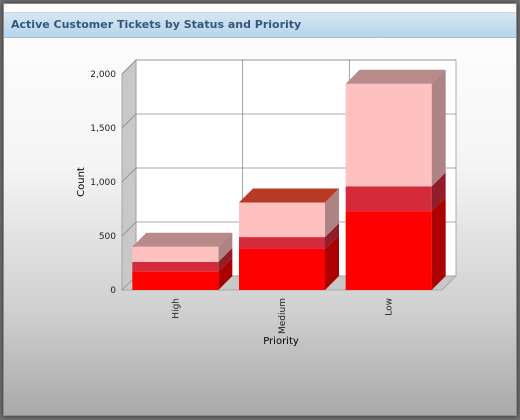 The width and height of the screenshot is (520, 420). Describe the element at coordinates (176, 308) in the screenshot. I see `x-tick-label: High` at that location.